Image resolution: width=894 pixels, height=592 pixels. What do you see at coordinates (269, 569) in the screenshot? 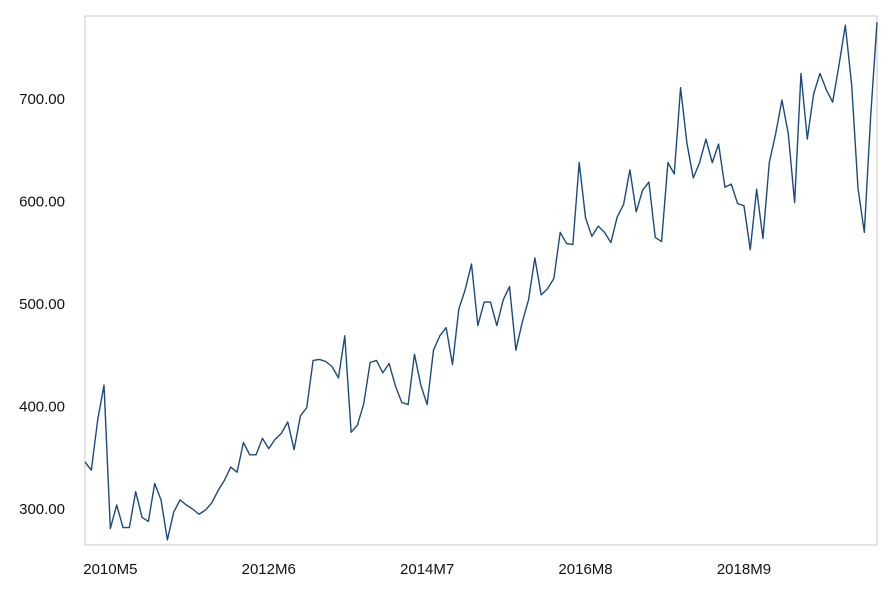
I see `x-tick-label: 2012M6` at bounding box center [269, 569].